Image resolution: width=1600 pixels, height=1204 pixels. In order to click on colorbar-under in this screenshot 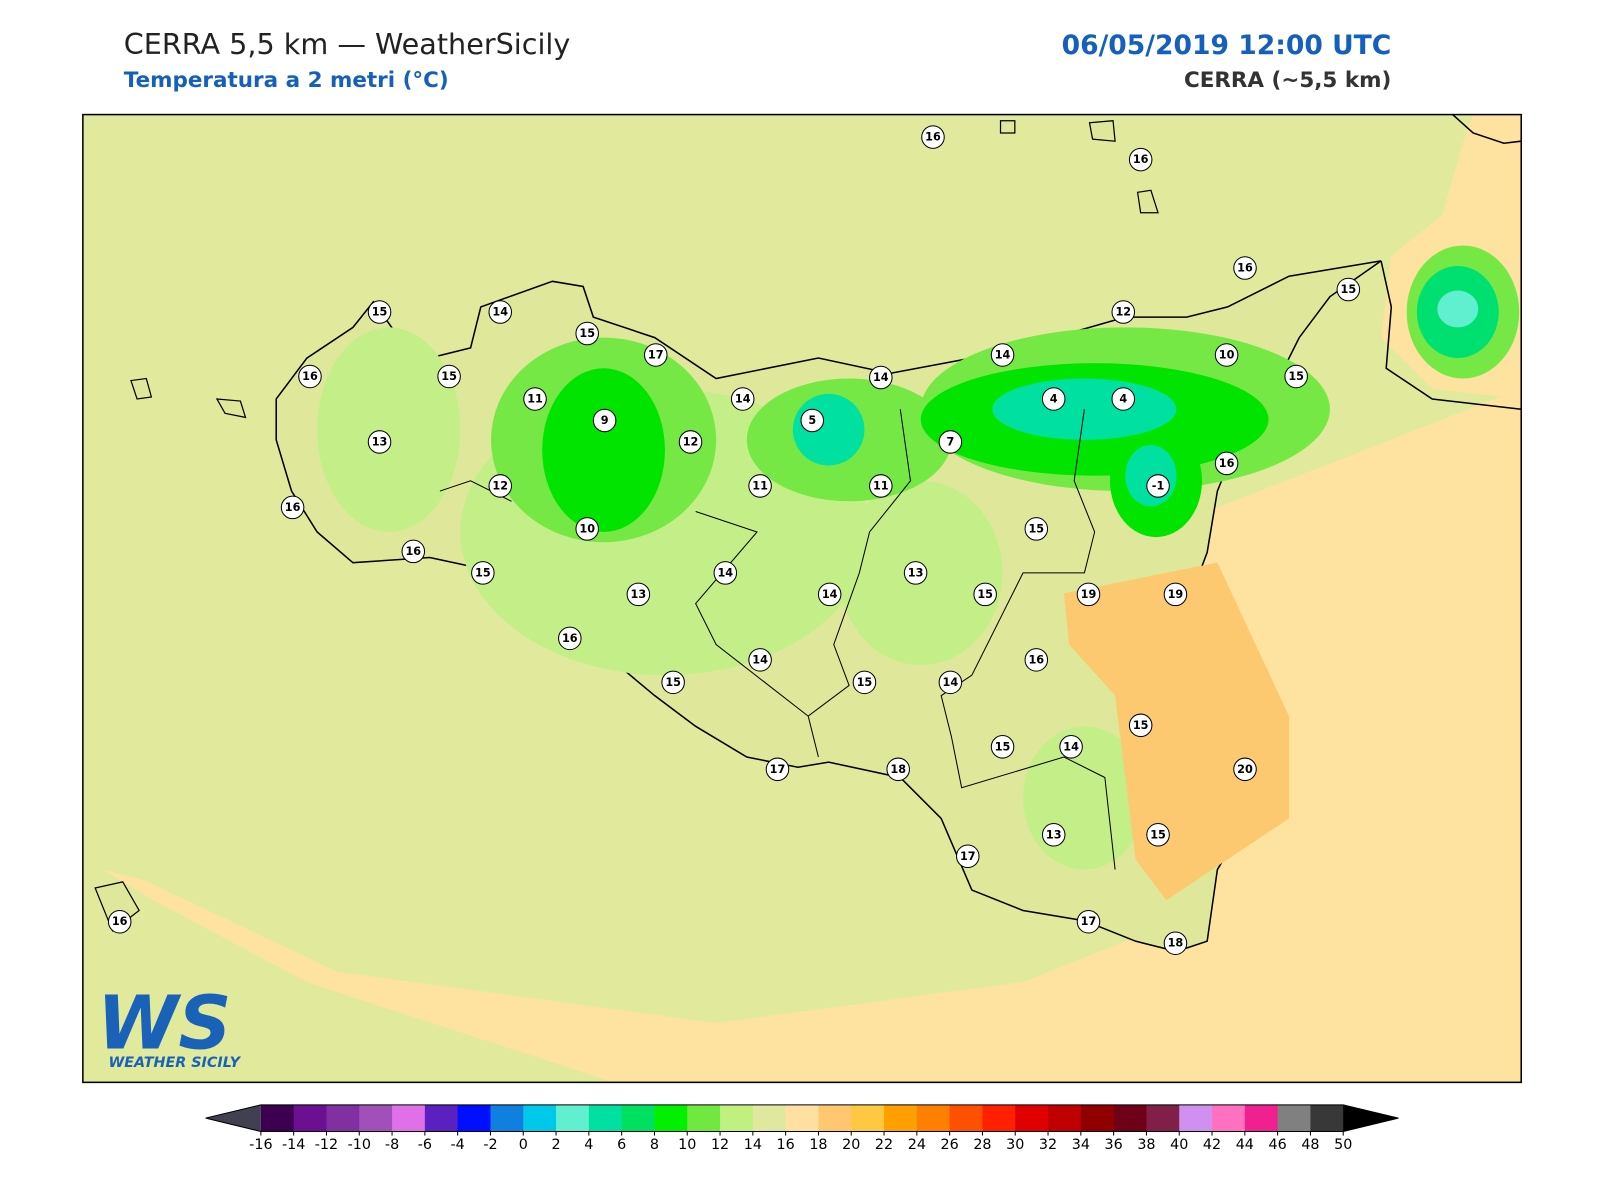, I will do `click(233, 1118)`.